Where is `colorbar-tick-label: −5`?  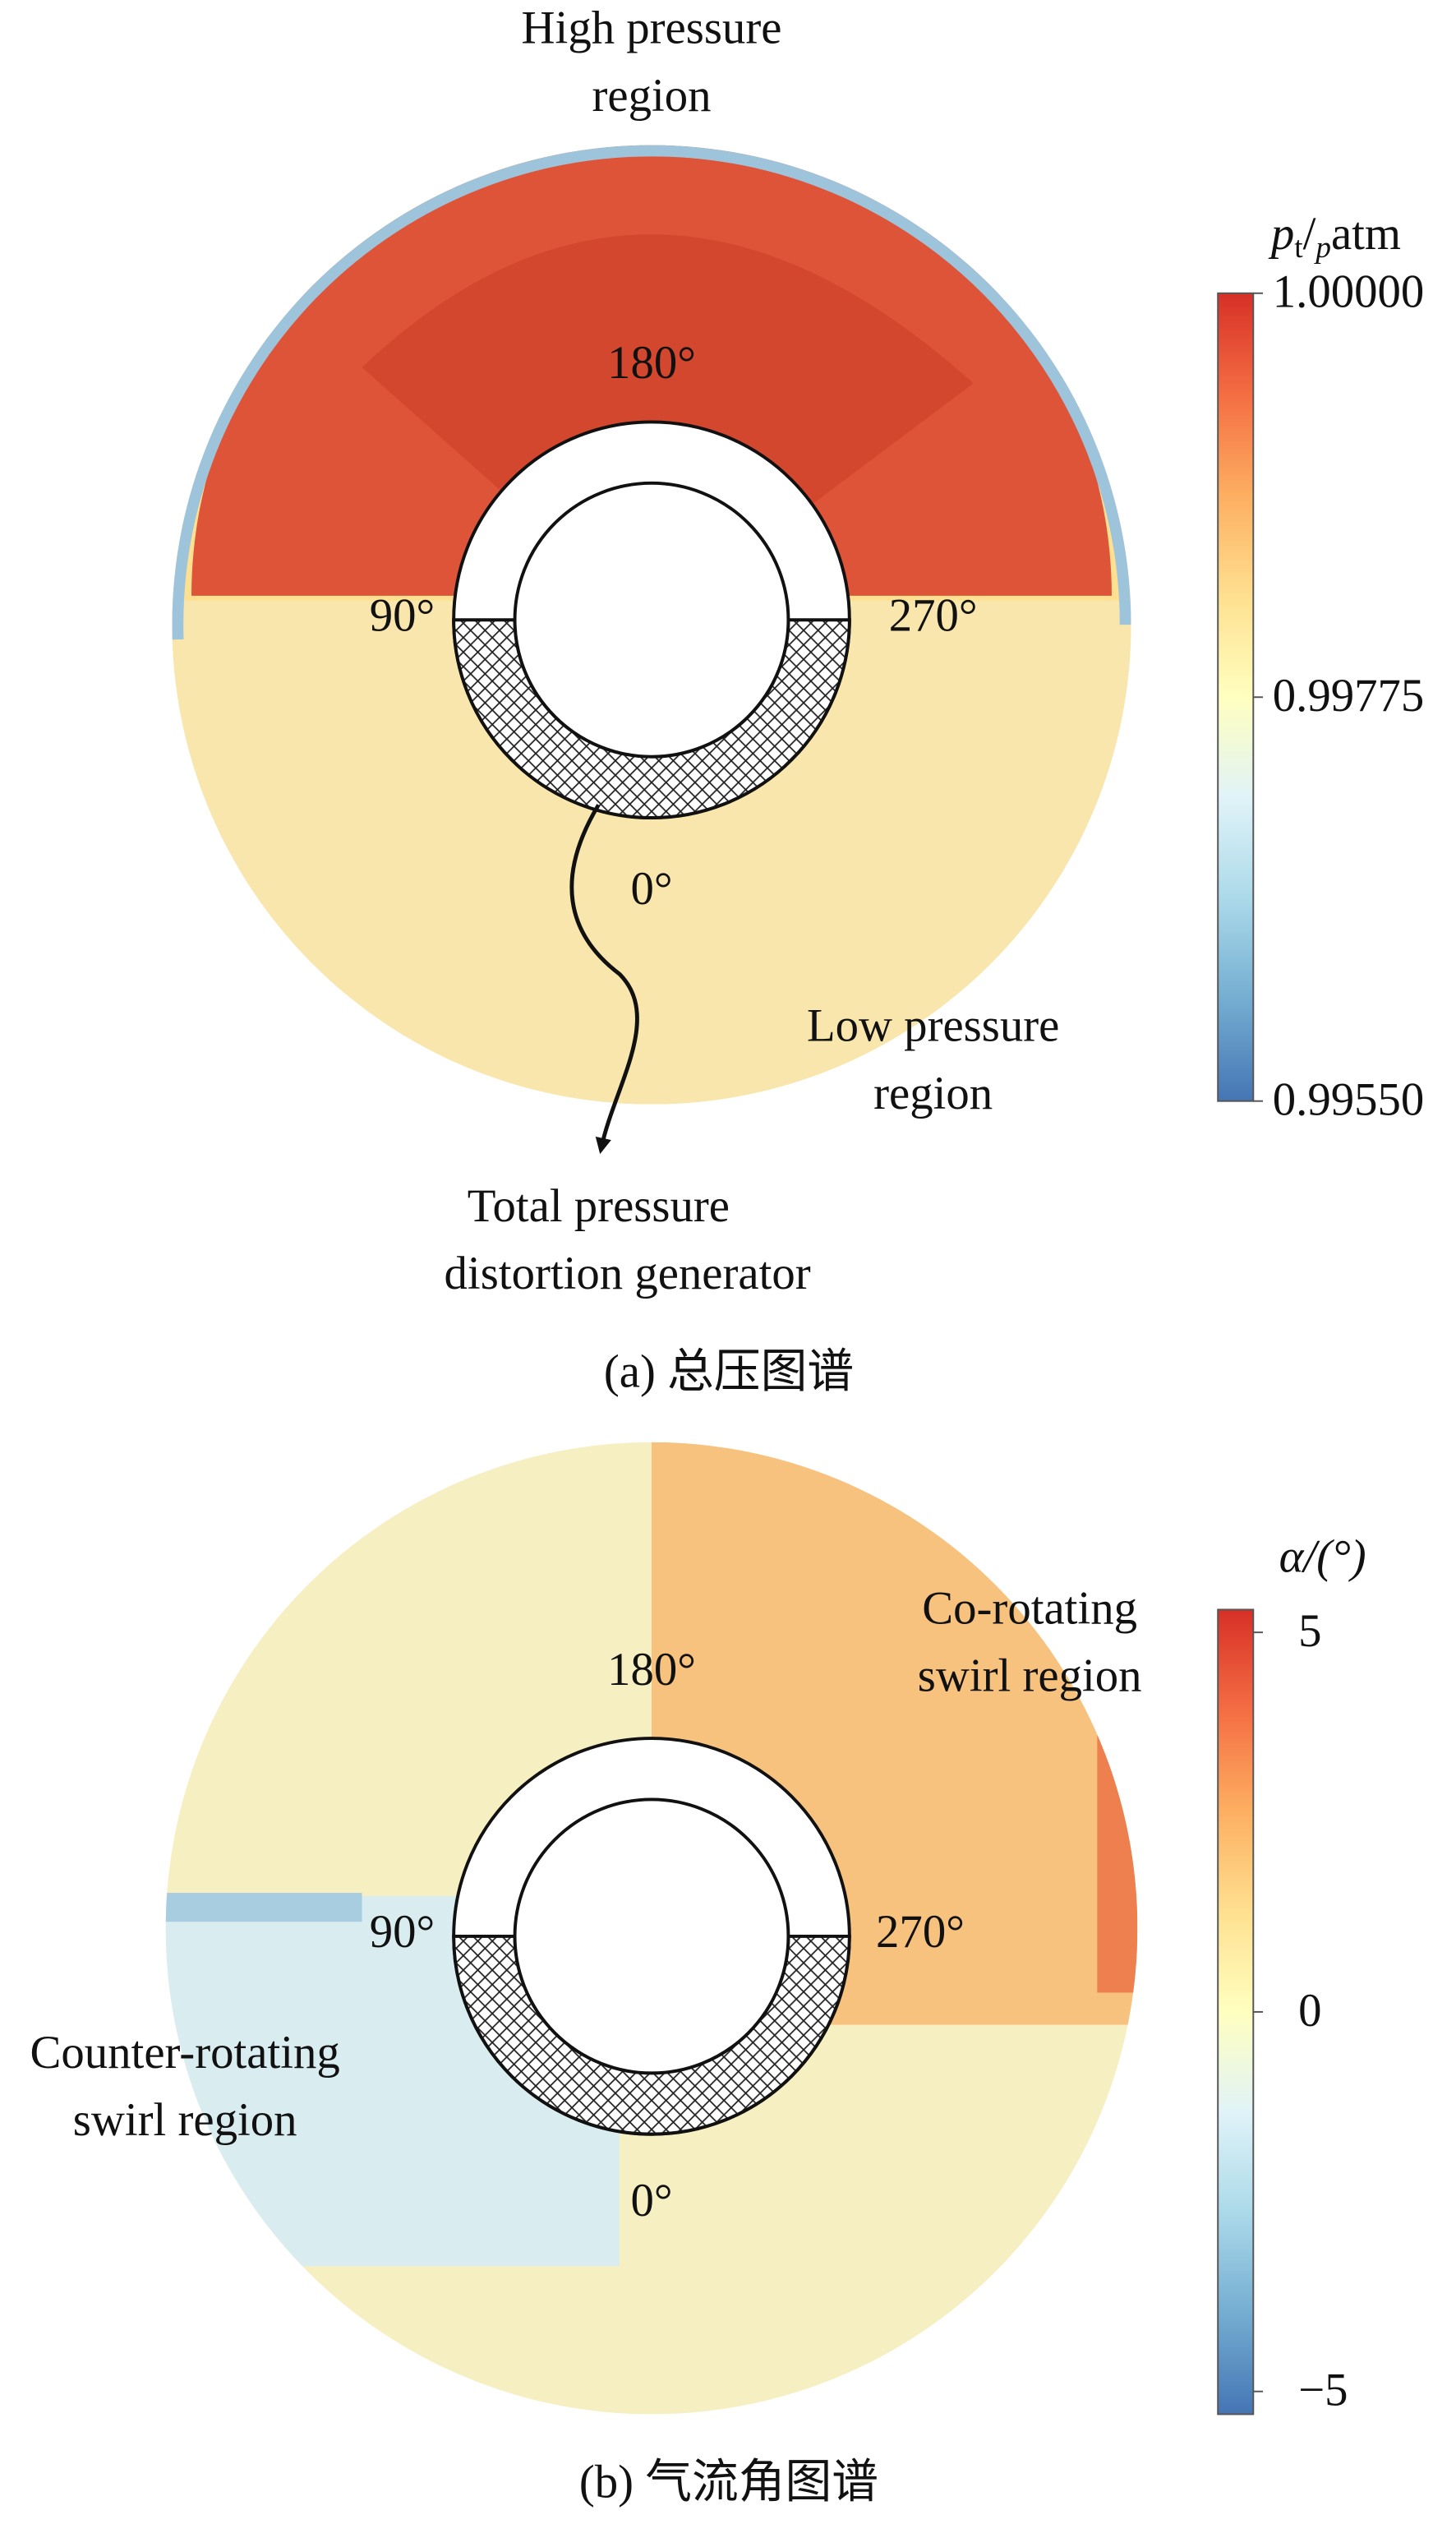
colorbar-tick-label: −5 is located at coordinates (1323, 2391).